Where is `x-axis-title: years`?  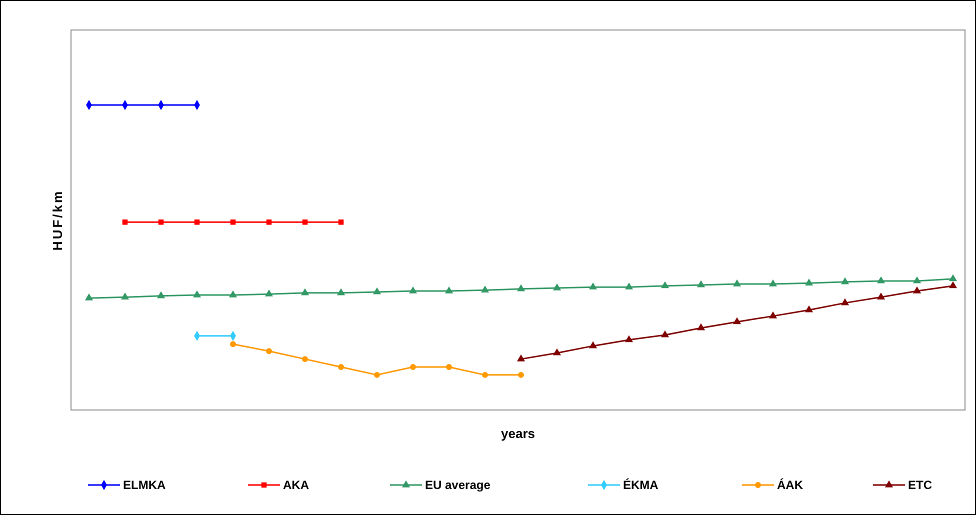
x-axis-title: years is located at coordinates (518, 433).